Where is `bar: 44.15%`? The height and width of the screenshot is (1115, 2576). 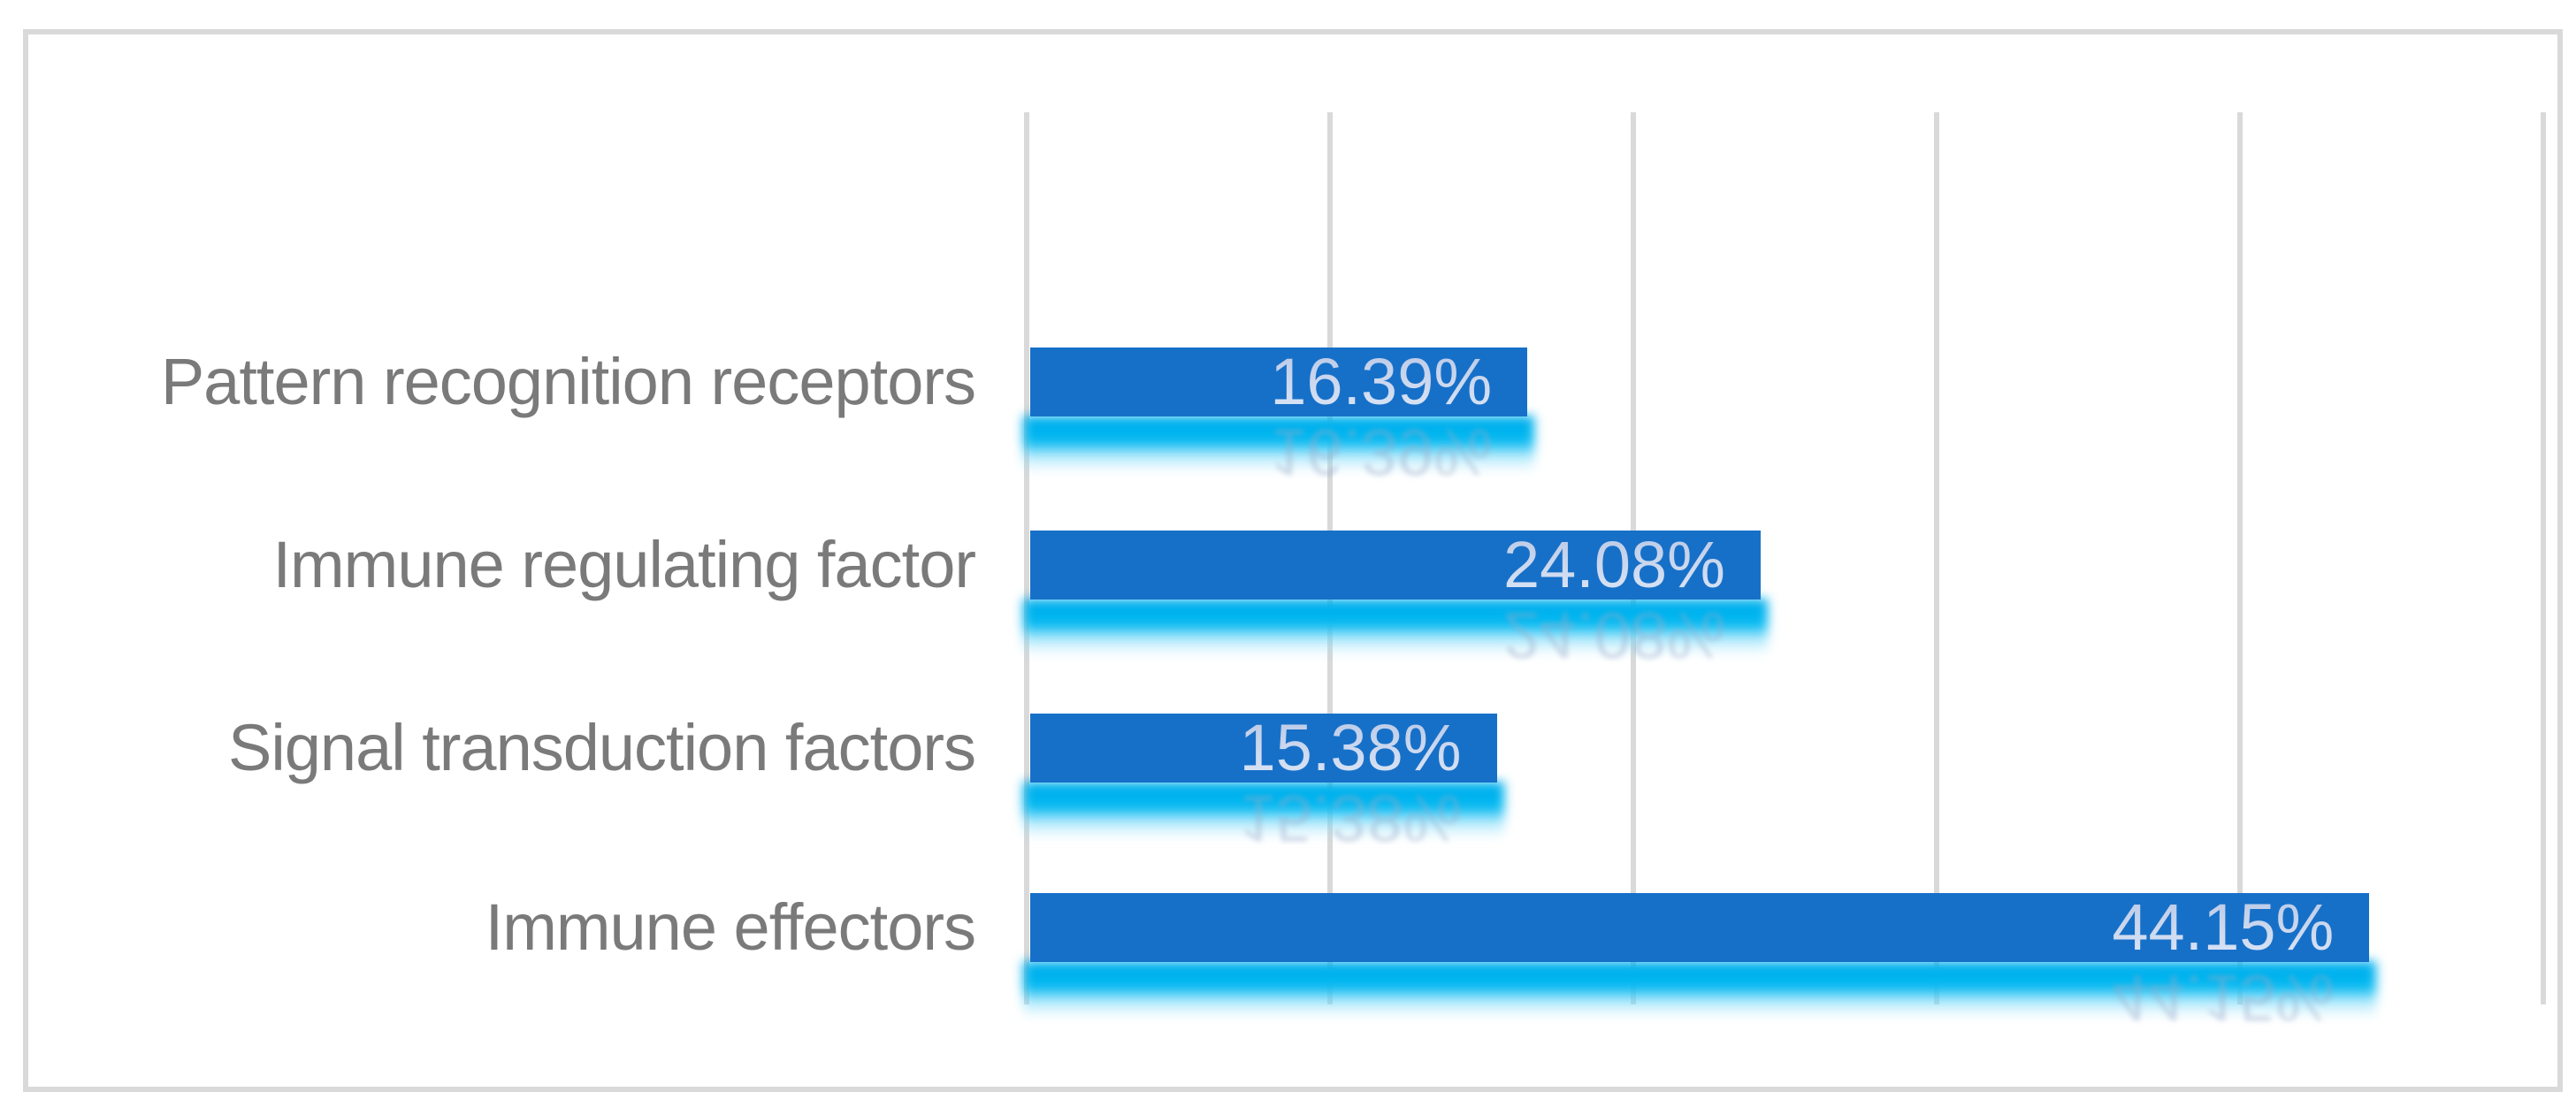
bar: 44.15% is located at coordinates (1700, 927).